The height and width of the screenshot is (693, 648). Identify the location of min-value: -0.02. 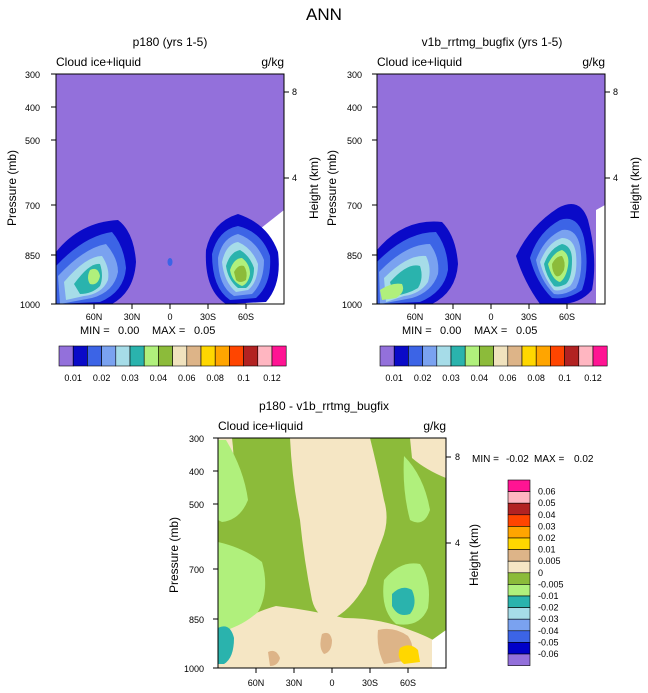
(517, 459).